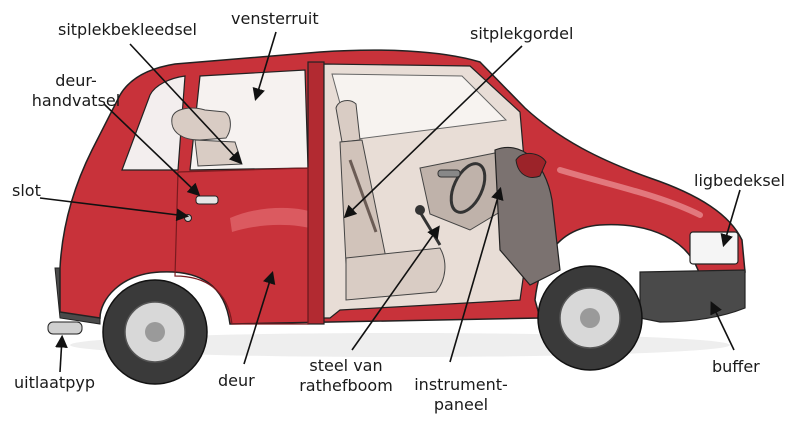 The height and width of the screenshot is (428, 800). Describe the element at coordinates (714, 248) in the screenshot. I see `headlight` at that location.